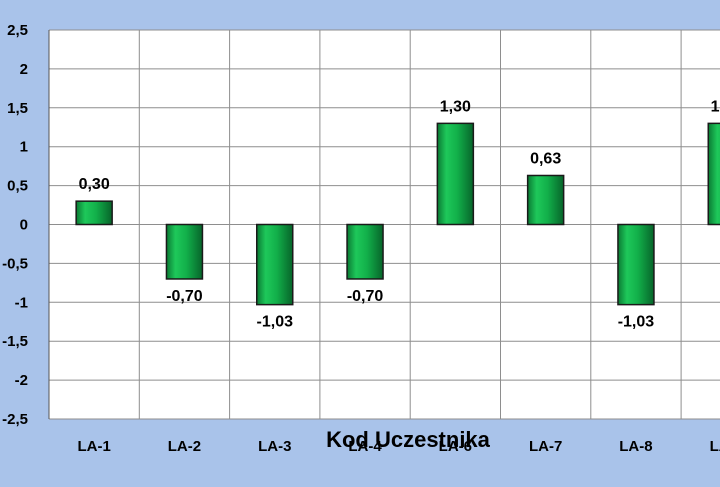  What do you see at coordinates (635, 446) in the screenshot?
I see `x-tick-label: LA-8` at bounding box center [635, 446].